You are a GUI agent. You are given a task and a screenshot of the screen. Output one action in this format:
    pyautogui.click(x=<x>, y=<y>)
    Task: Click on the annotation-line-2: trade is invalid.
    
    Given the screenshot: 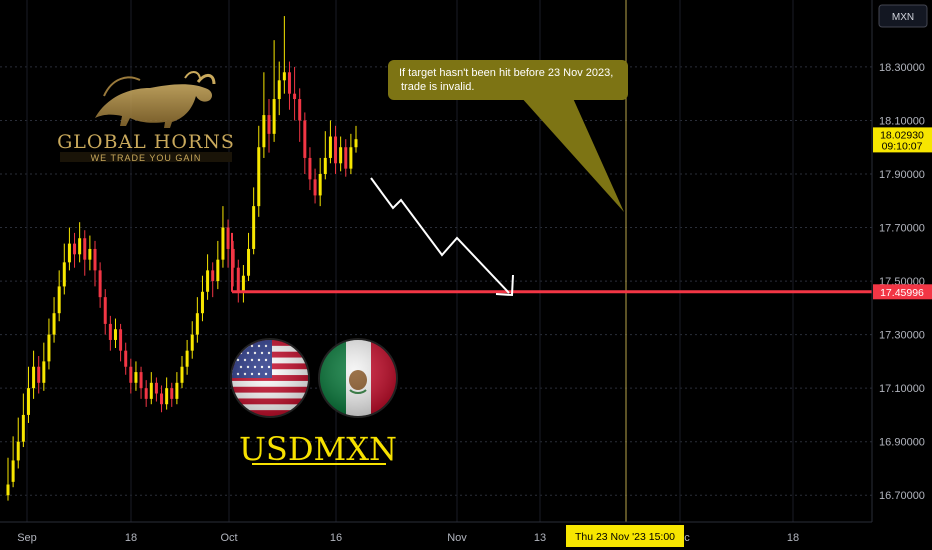 What is the action you would take?
    pyautogui.click(x=437, y=87)
    